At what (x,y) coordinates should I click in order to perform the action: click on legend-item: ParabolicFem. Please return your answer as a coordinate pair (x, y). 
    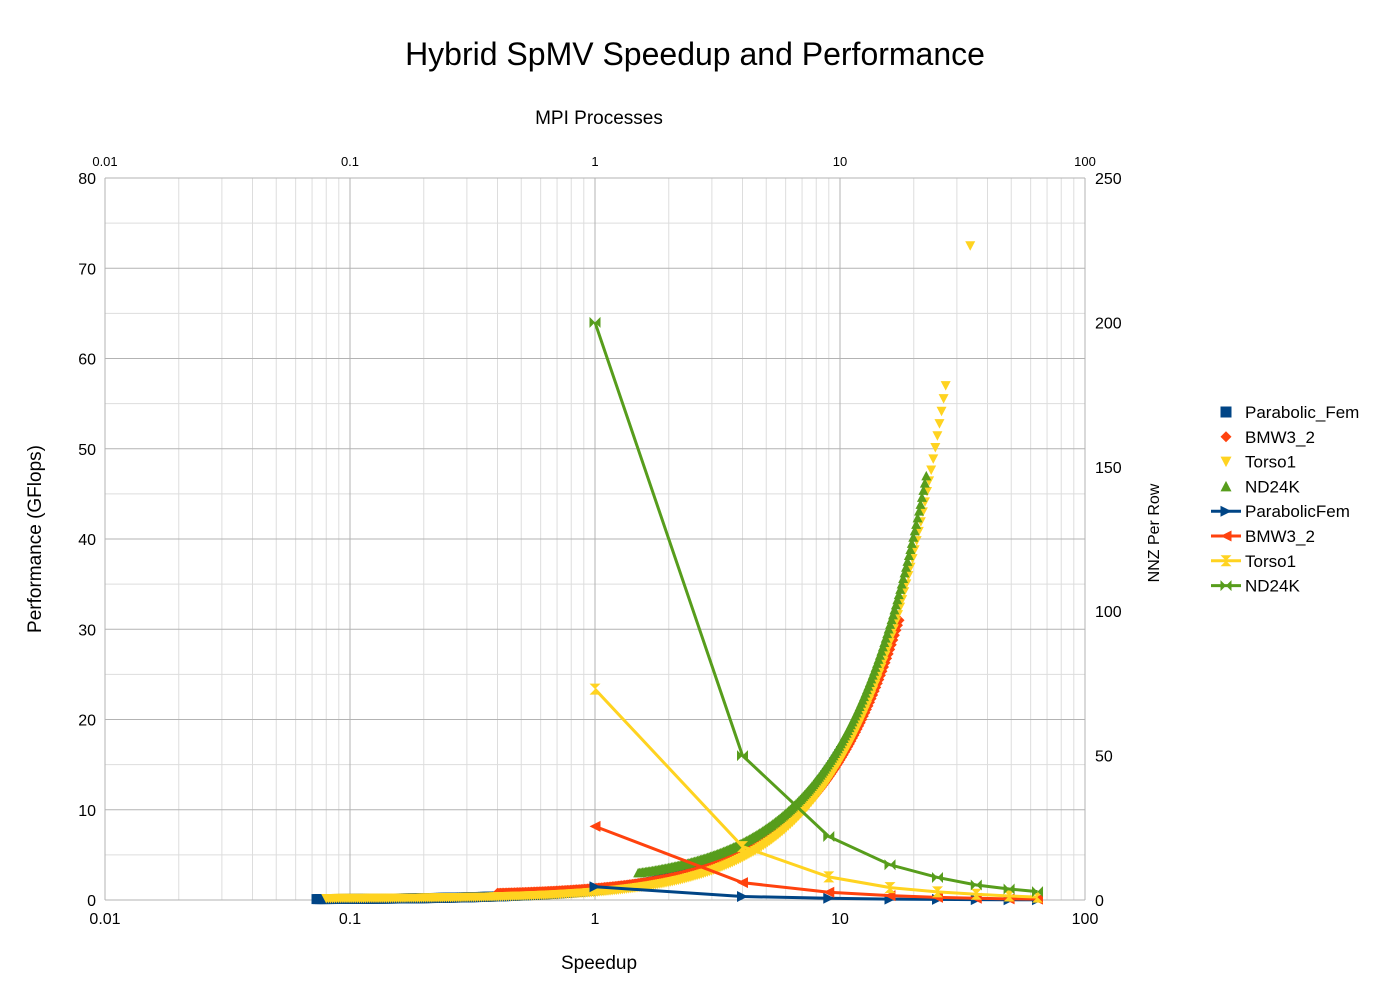
    Looking at the image, I should click on (1280, 511).